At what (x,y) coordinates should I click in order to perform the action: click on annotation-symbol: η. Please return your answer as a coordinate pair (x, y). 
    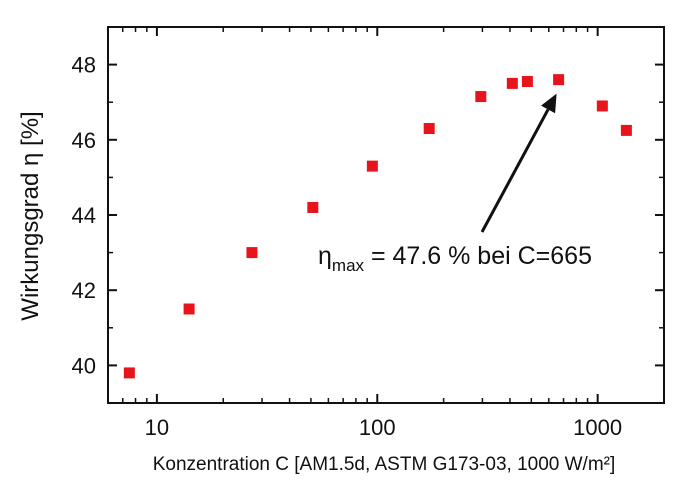
    Looking at the image, I should click on (325, 256).